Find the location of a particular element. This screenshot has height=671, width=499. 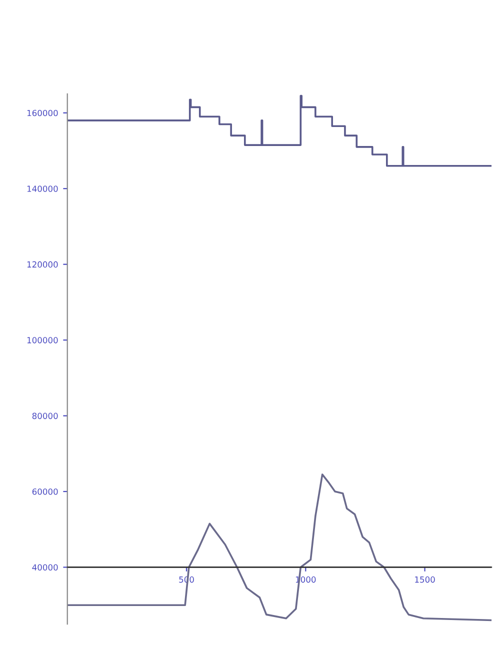

y-tick-label: 100000 is located at coordinates (42, 340).